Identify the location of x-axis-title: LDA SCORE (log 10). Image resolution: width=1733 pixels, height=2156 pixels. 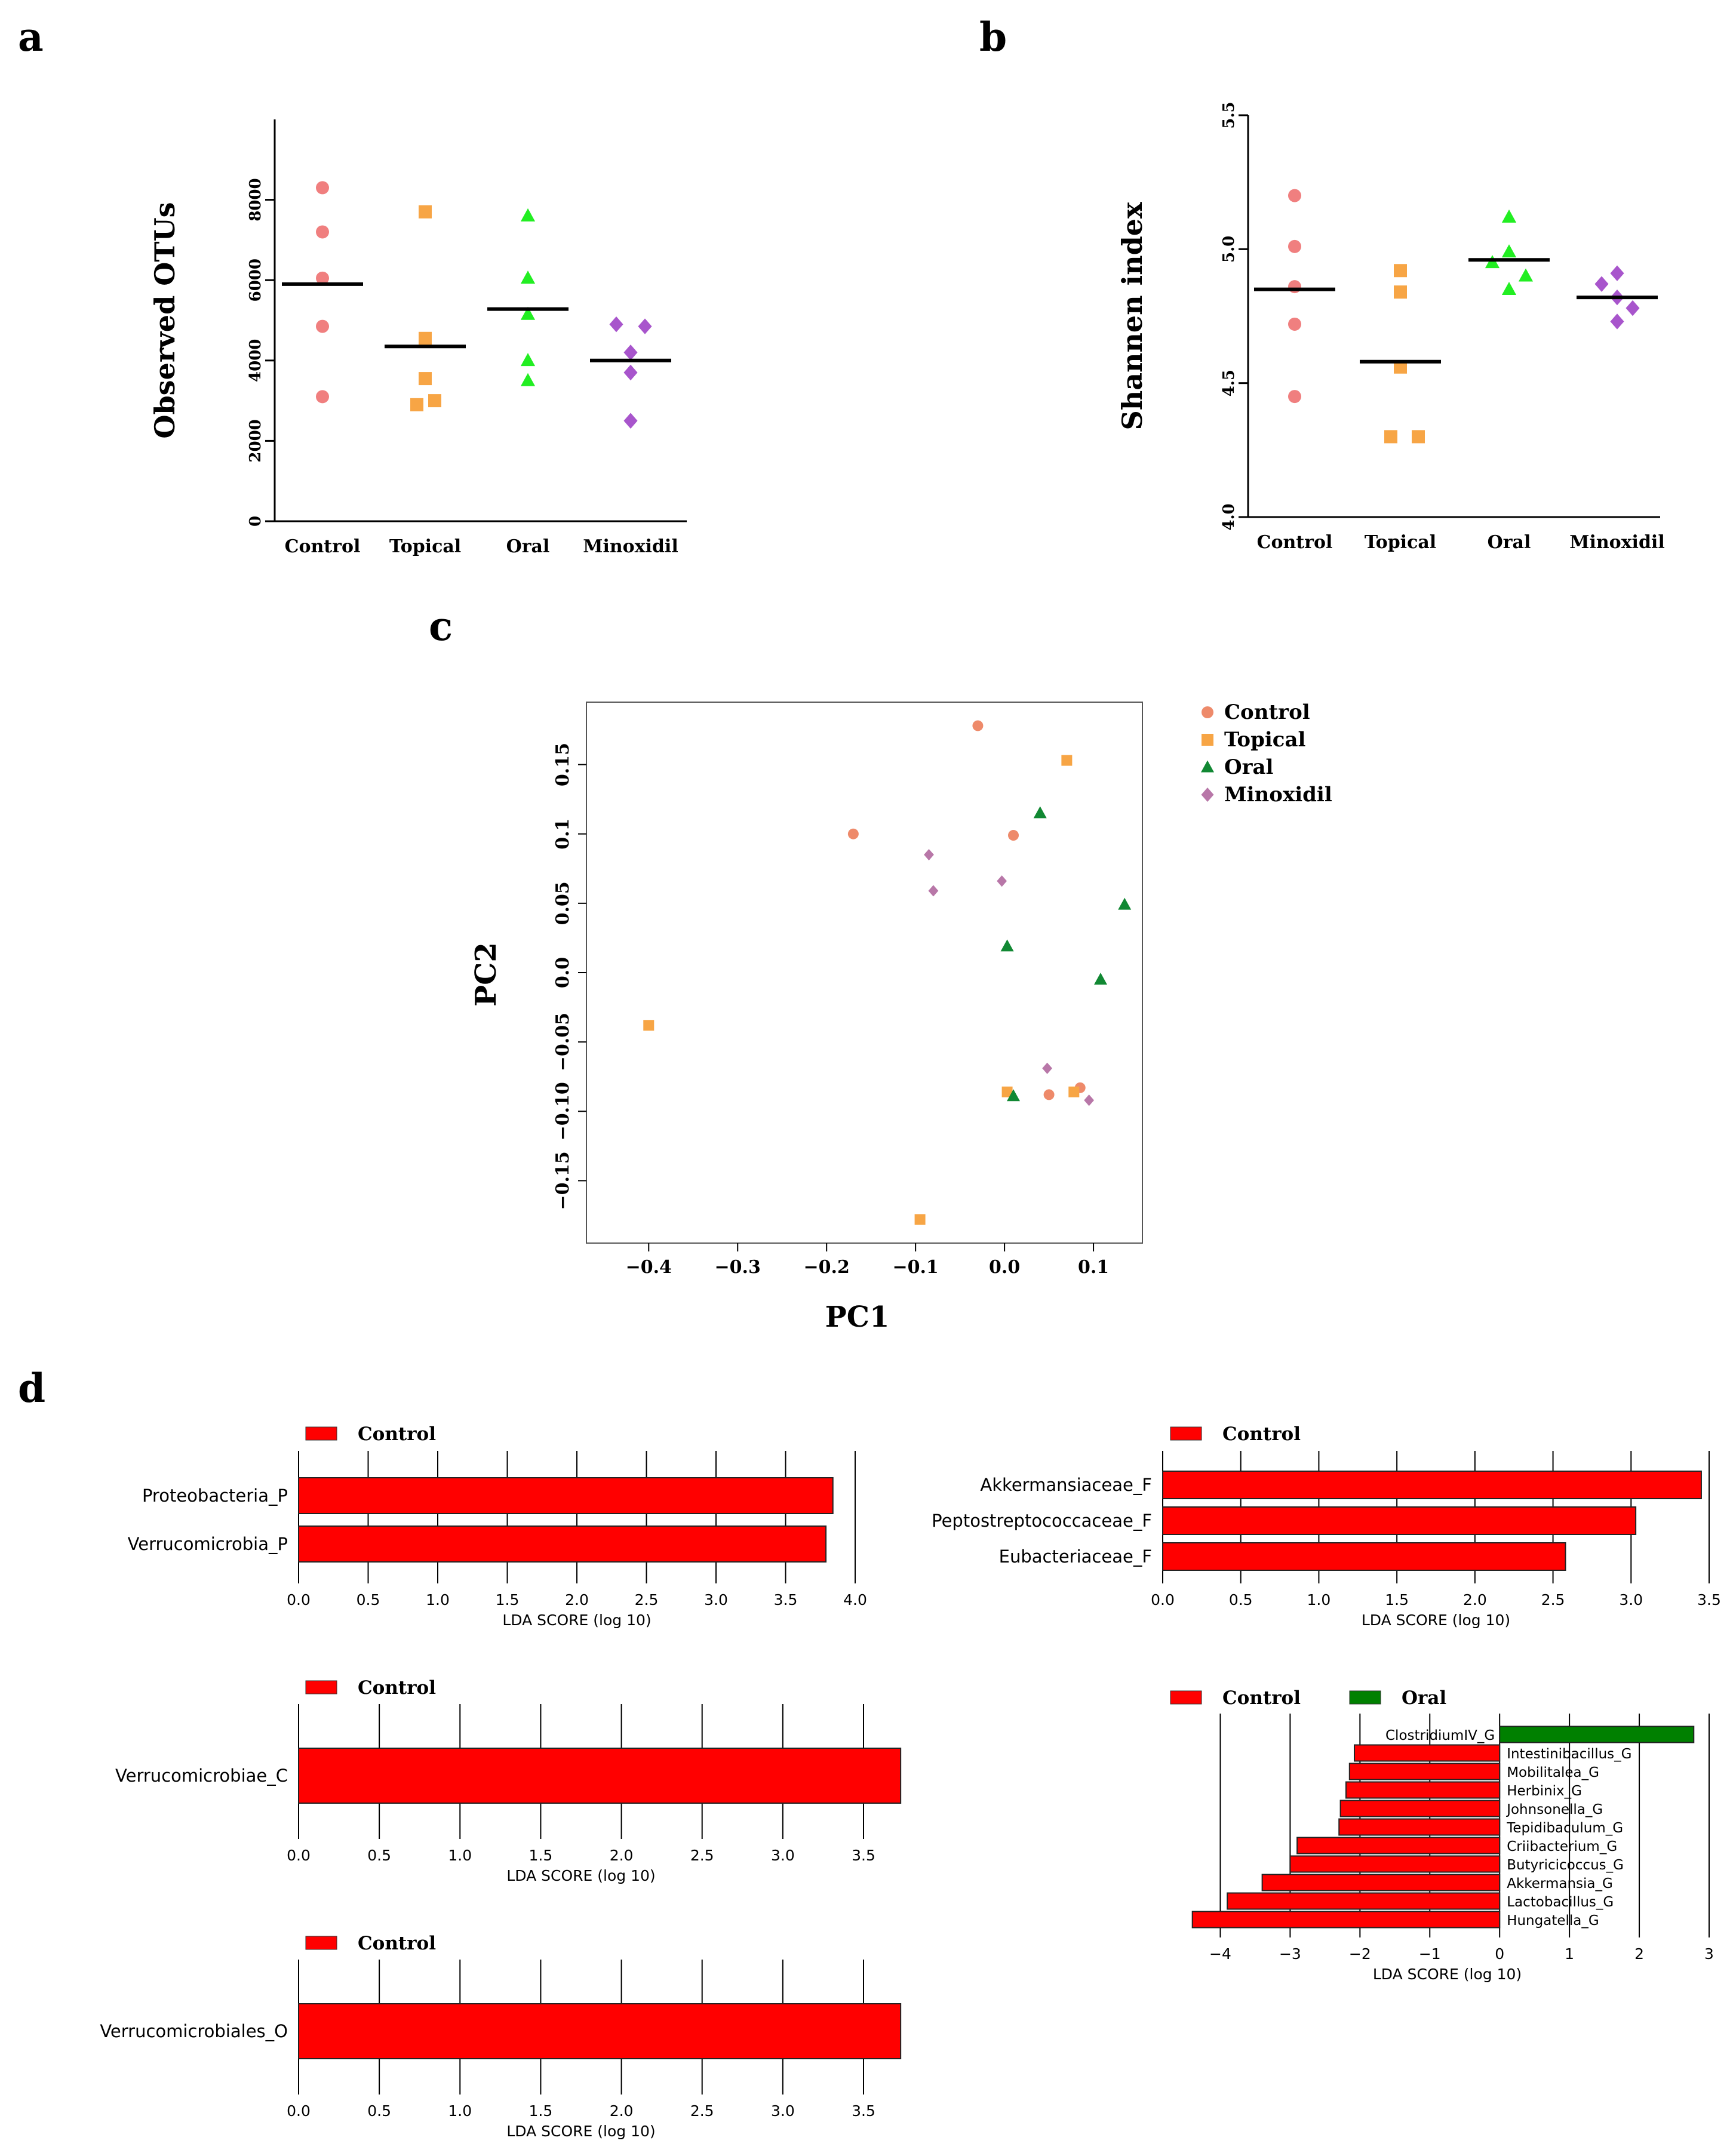
(576, 1620).